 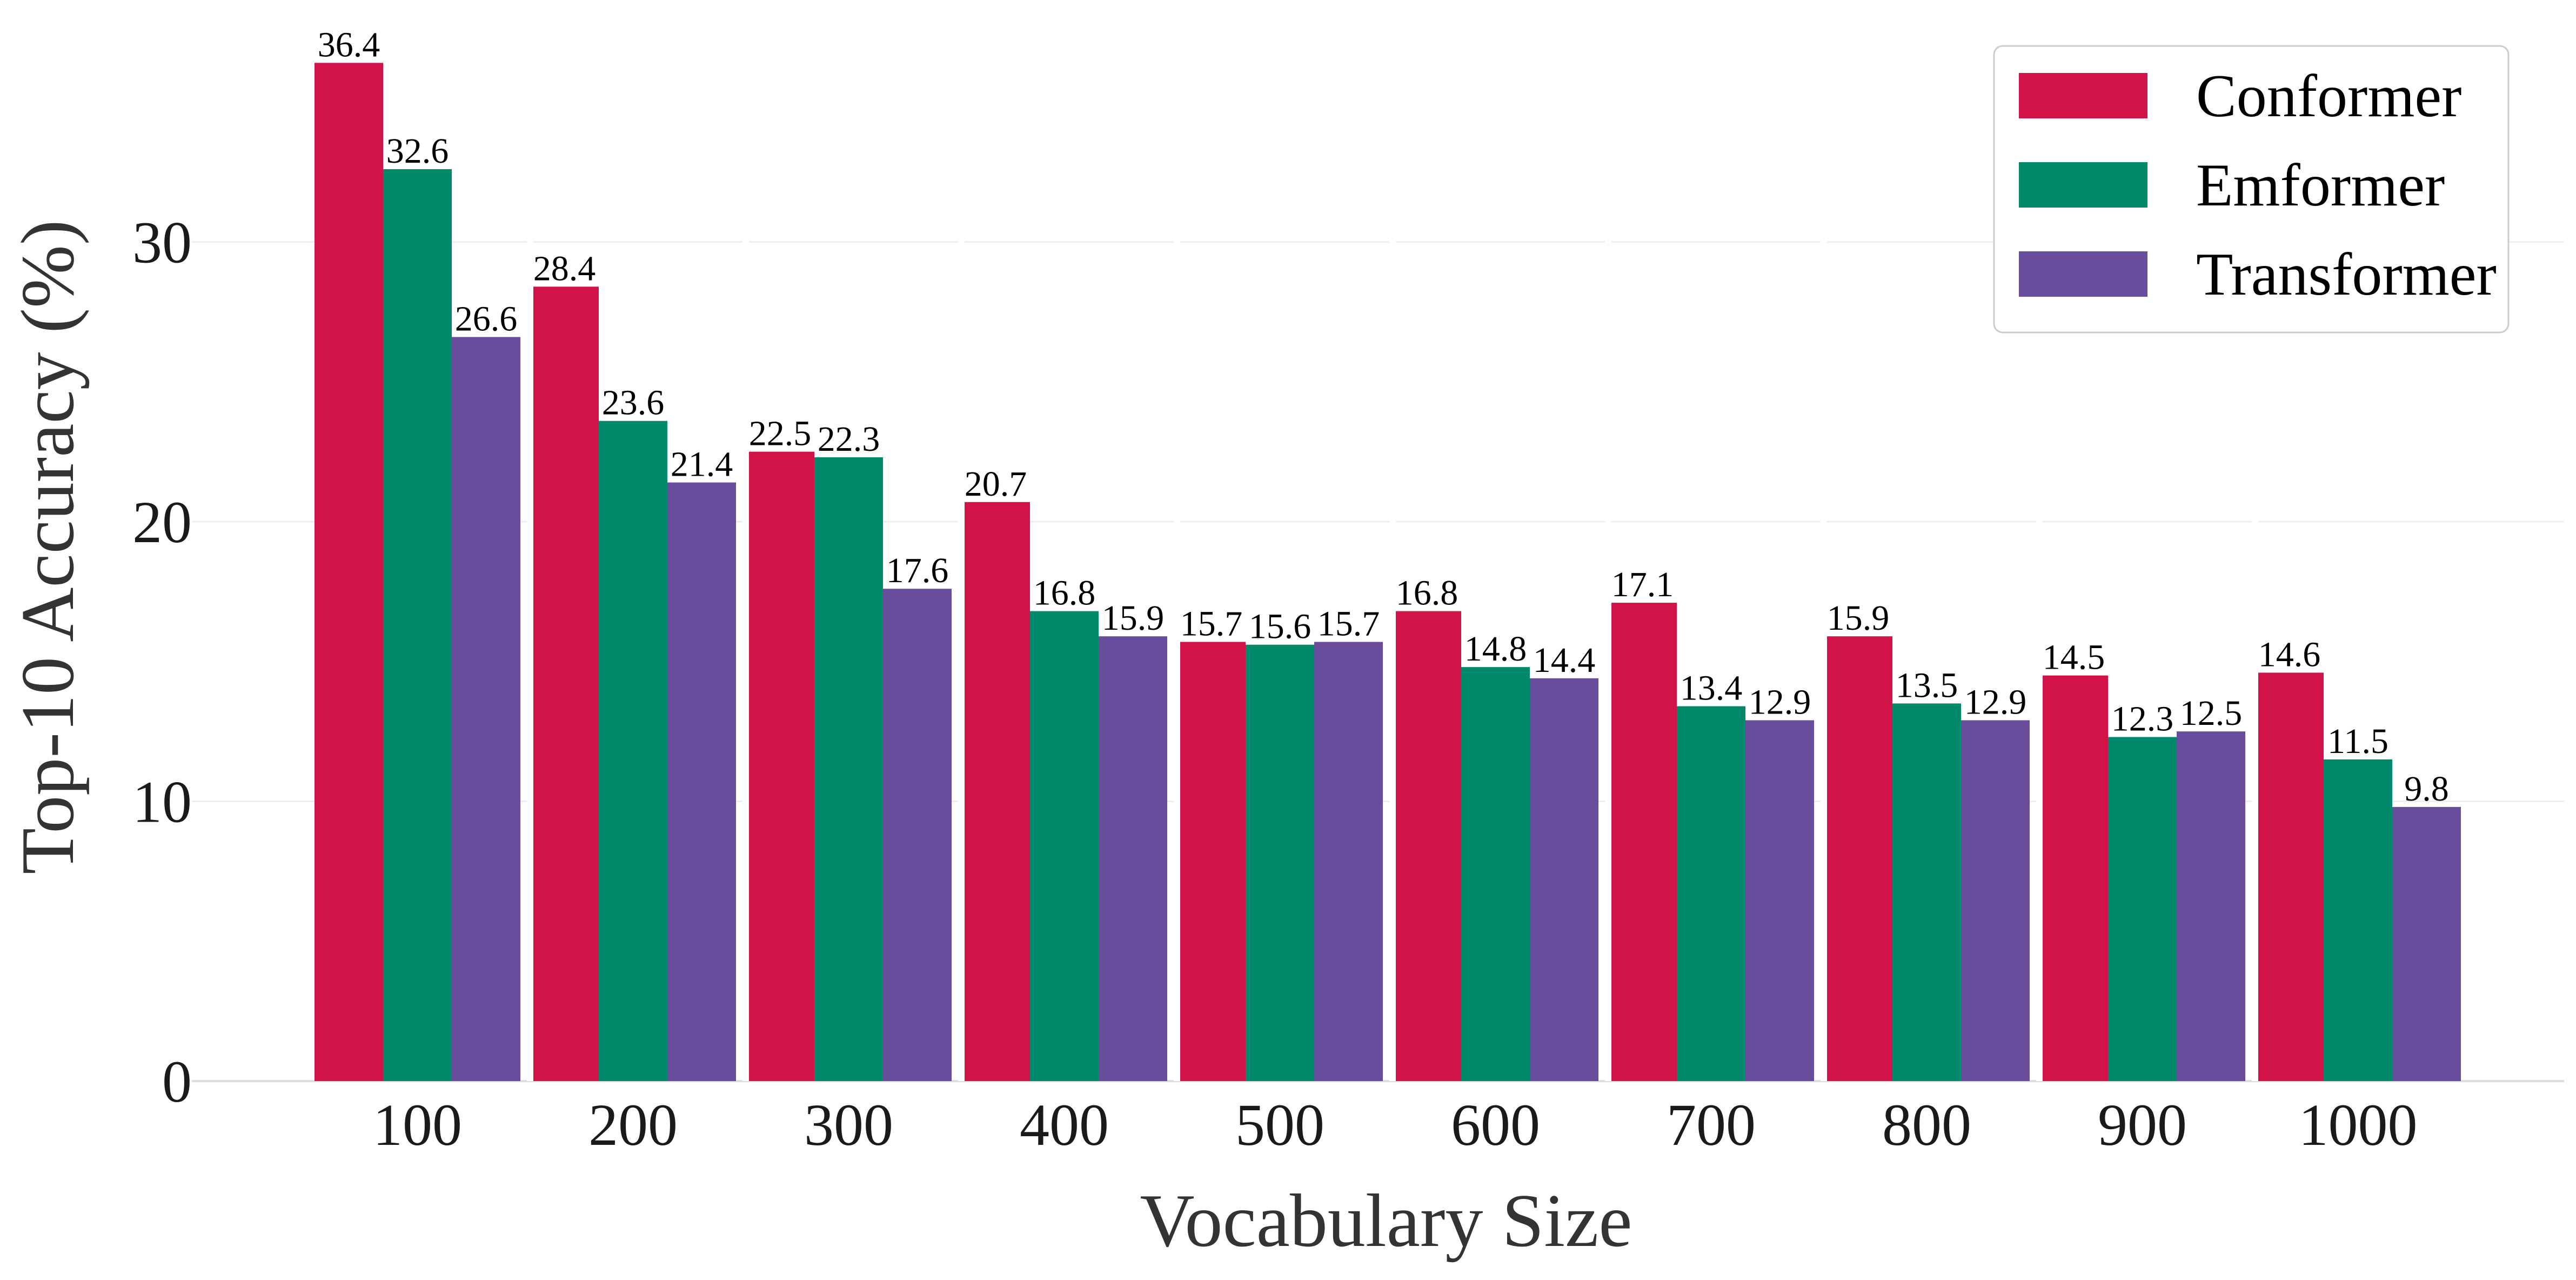 I want to click on legend-label-emformer: Emformer, so click(x=2320, y=186).